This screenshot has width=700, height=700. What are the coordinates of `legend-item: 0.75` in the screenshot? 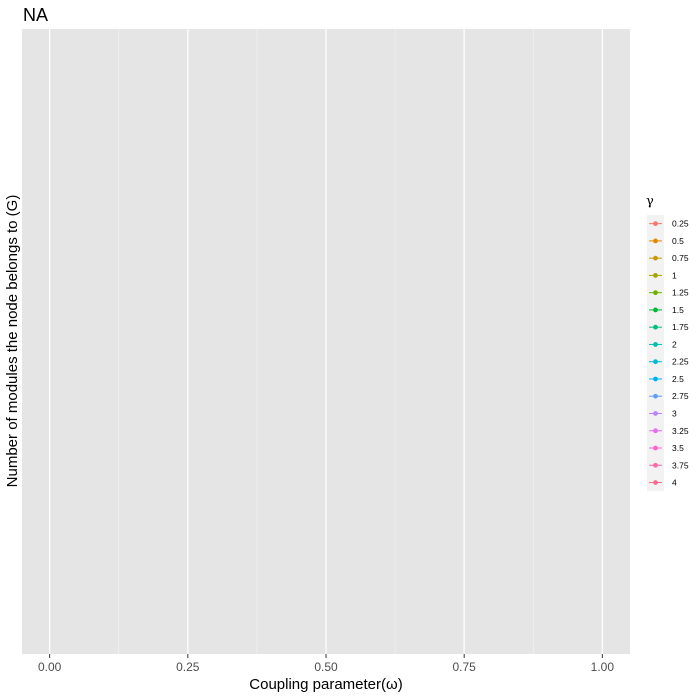 It's located at (669, 258).